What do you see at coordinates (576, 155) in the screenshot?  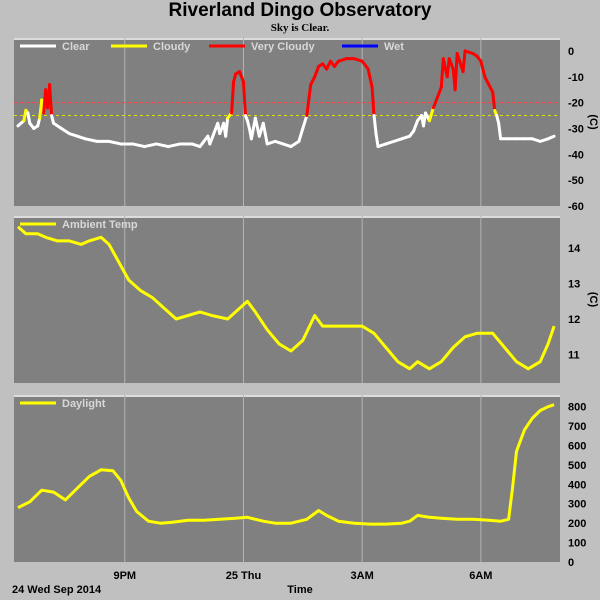 I see `y-tick-label: -40` at bounding box center [576, 155].